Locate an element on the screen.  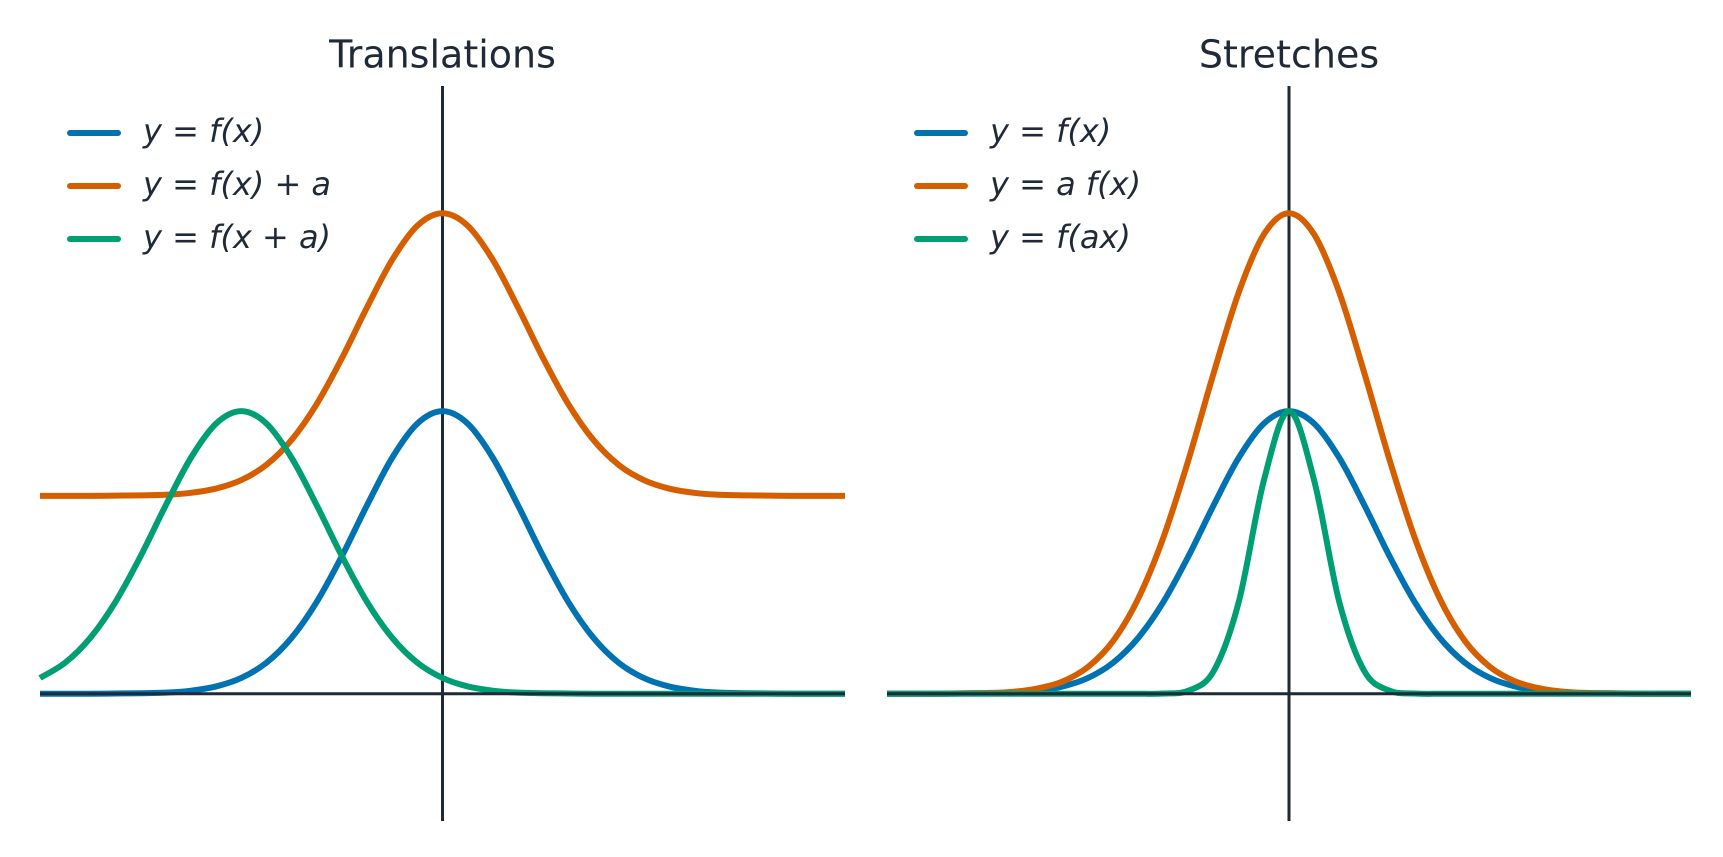
chart-title: Stretches is located at coordinates (1289, 55).